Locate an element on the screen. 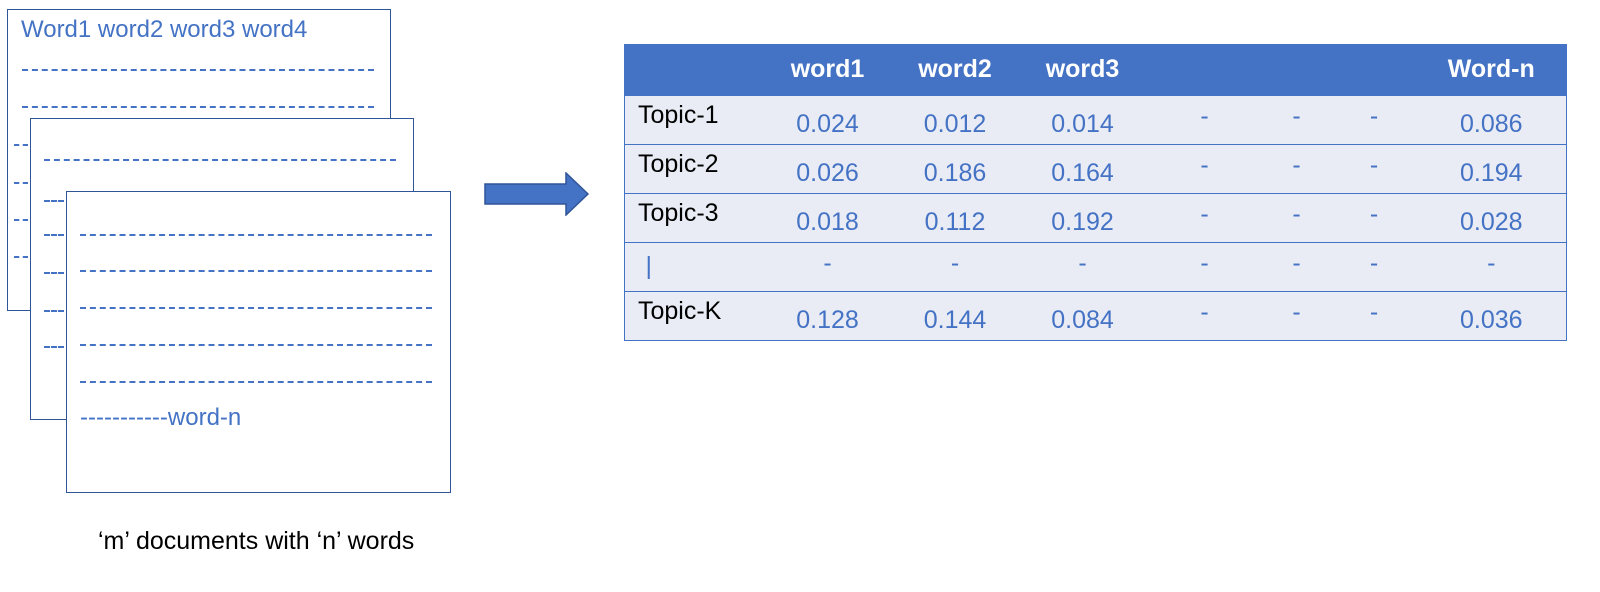 The height and width of the screenshot is (592, 1600). table-row: Topic-1 0.024 0.012 0.014 - - - 0.086 is located at coordinates (1095, 119).